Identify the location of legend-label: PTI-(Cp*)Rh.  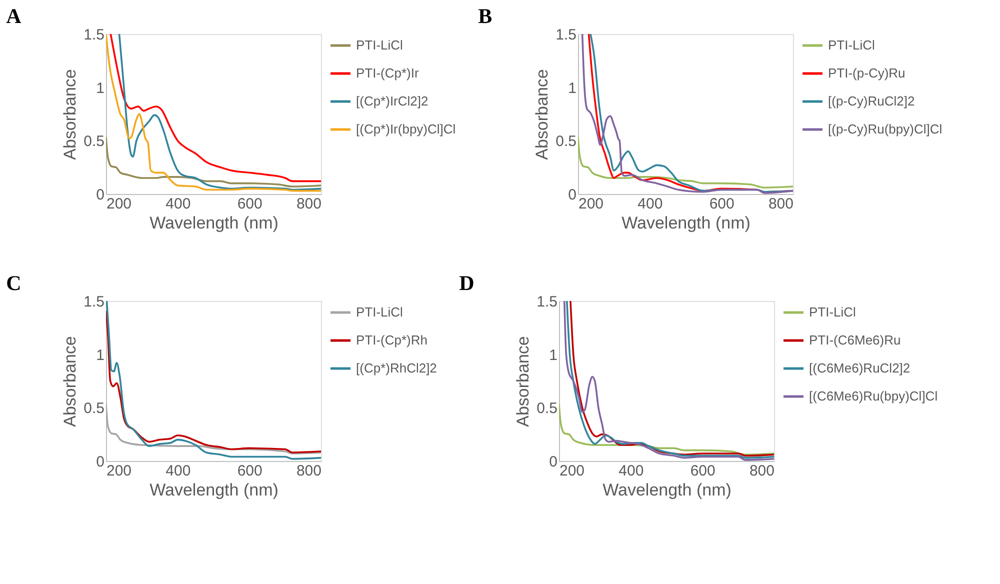
(392, 340).